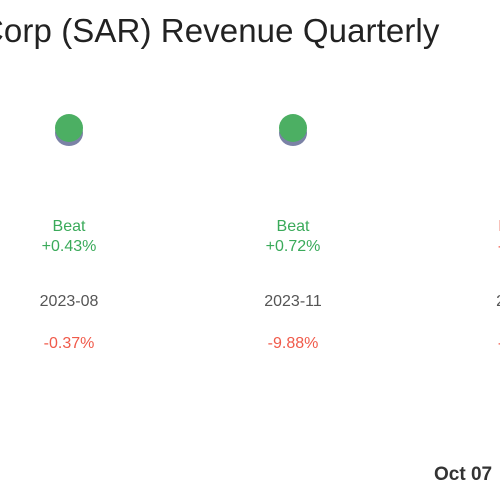 Image resolution: width=500 pixels, height=500 pixels. Describe the element at coordinates (220, 30) in the screenshot. I see `chart-title: Corp (SAR) Revenue Quarterly` at that location.